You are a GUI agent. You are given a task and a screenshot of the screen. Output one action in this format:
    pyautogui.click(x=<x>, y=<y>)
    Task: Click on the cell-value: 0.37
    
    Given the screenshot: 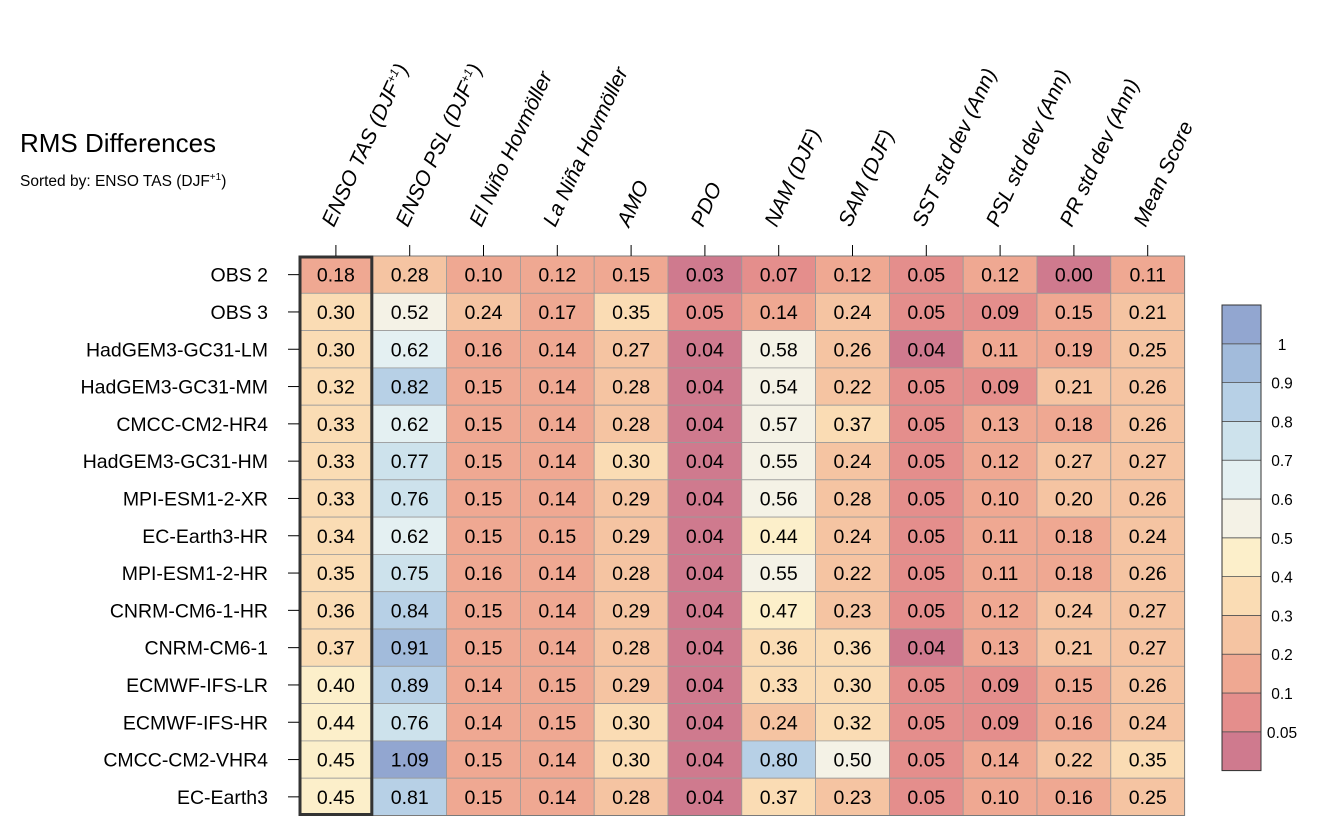 What is the action you would take?
    pyautogui.click(x=336, y=649)
    